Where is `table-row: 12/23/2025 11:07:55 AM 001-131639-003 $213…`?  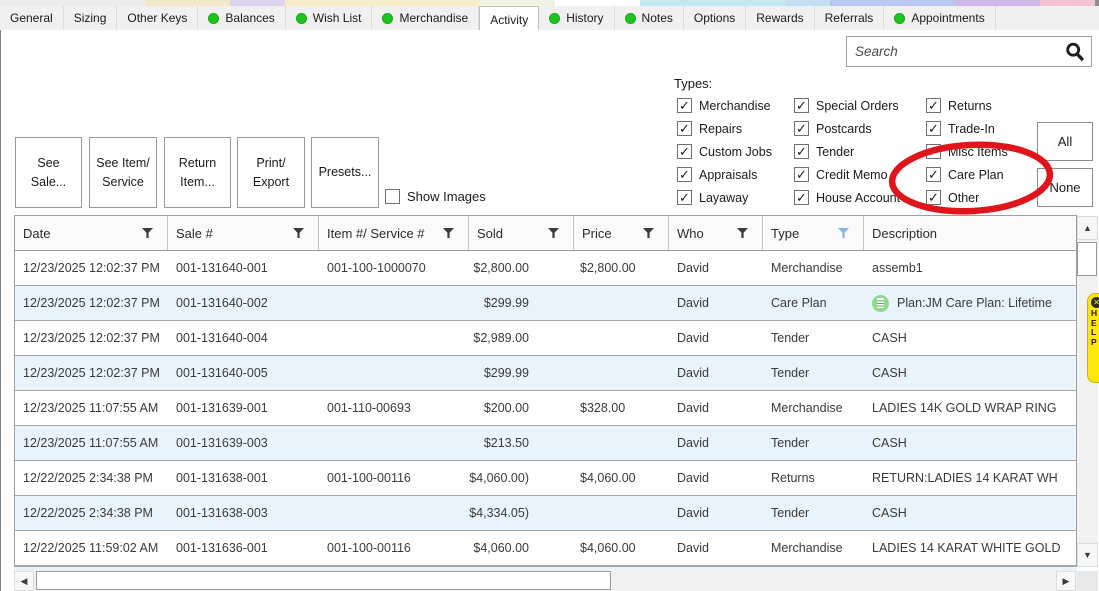 table-row: 12/23/2025 11:07:55 AM 001-131639-003 $213… is located at coordinates (545, 443).